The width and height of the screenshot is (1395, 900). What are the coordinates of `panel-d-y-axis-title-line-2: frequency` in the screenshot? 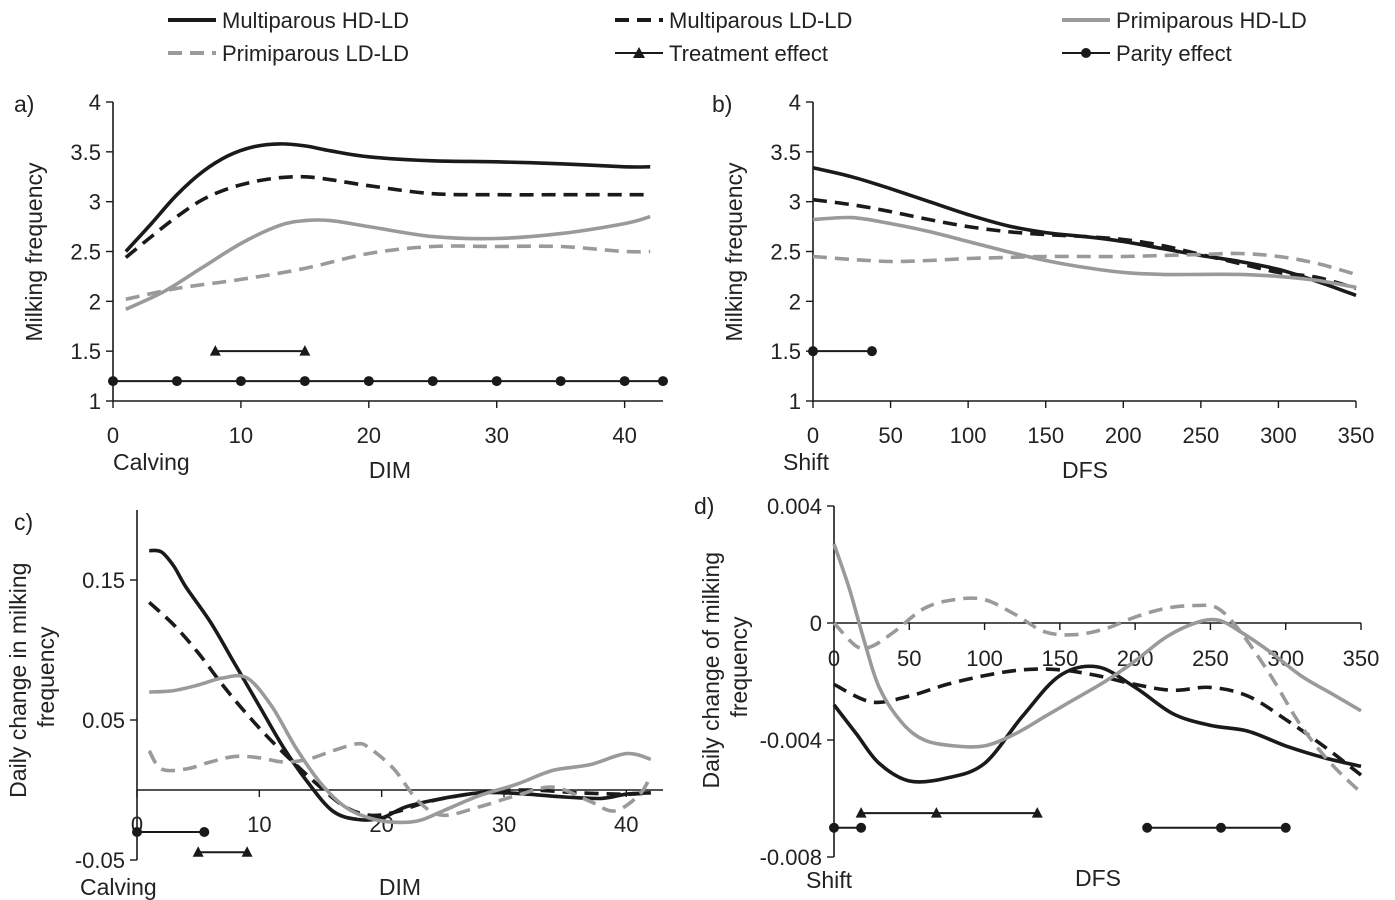 It's located at (739, 667).